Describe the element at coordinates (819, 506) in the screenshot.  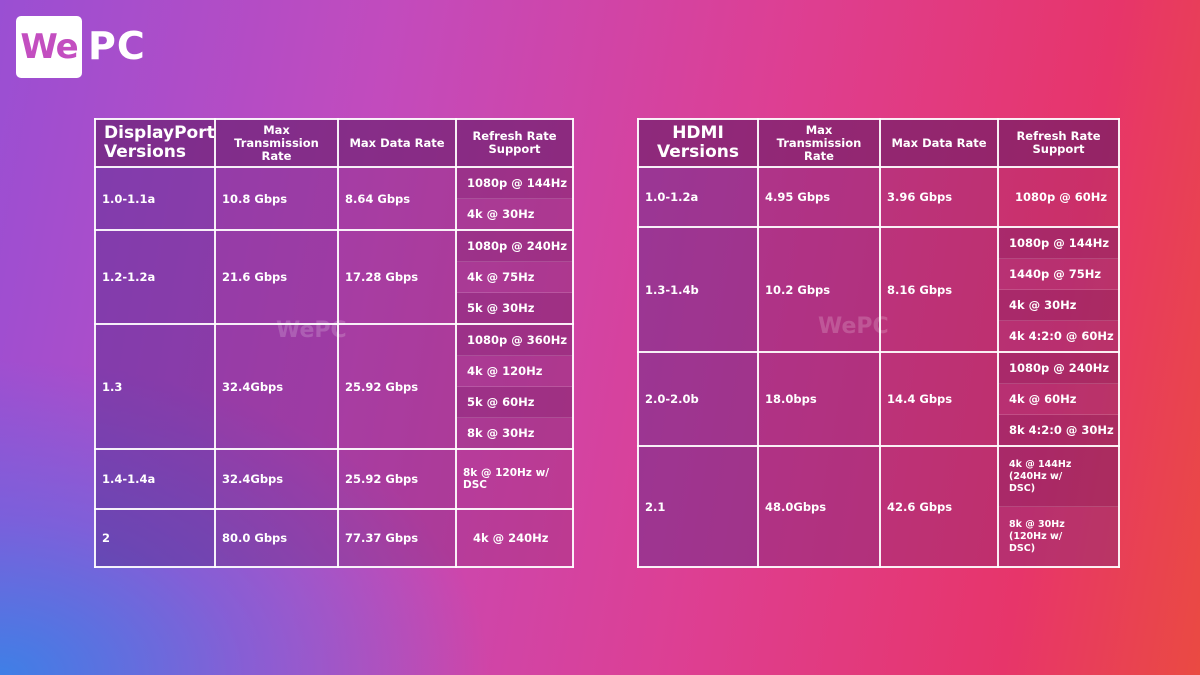
I see `transmission-cell: 48.0Gbps` at that location.